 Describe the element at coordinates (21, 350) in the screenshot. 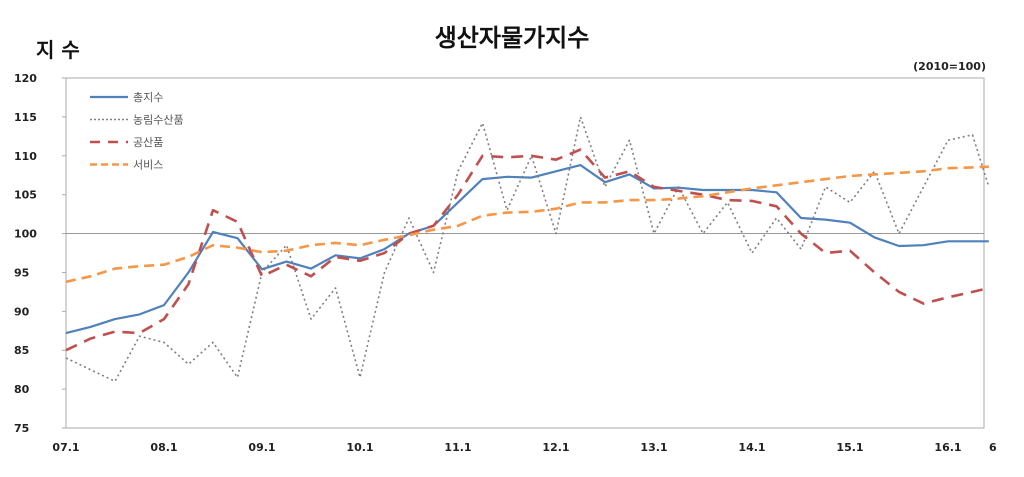

I see `y-tick-label: 85` at that location.